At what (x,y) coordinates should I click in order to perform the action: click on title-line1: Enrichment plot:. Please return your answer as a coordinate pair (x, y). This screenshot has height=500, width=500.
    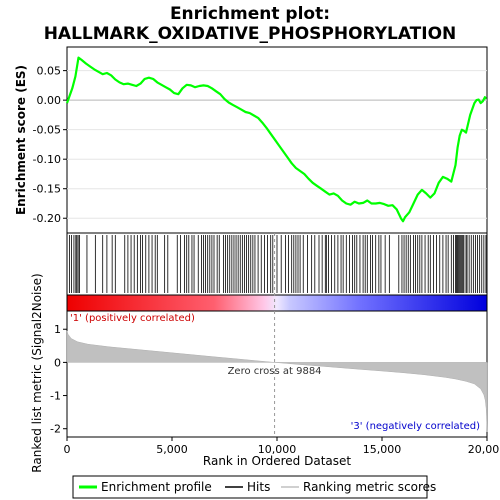
    Looking at the image, I should click on (250, 14).